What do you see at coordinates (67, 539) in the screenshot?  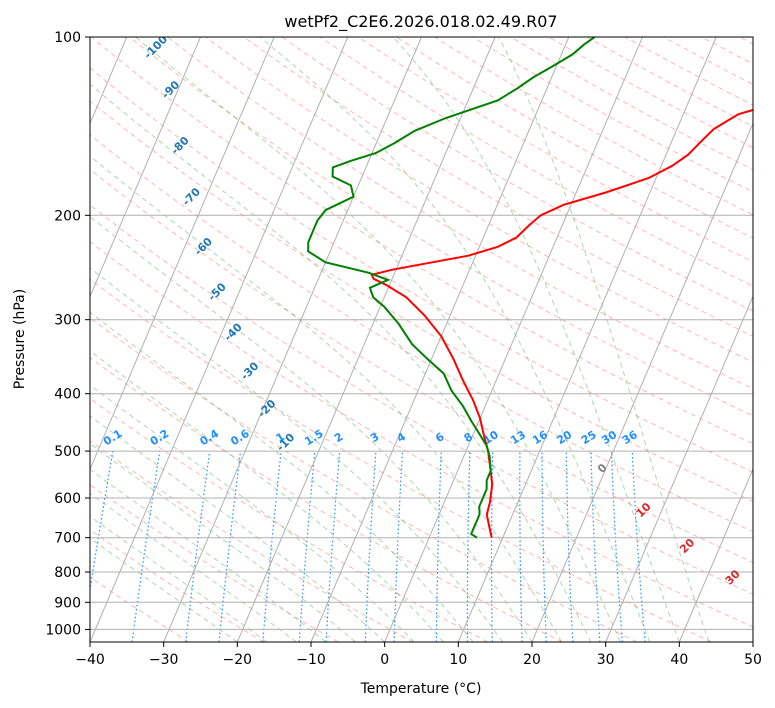 I see `y-tick-label: 700` at bounding box center [67, 539].